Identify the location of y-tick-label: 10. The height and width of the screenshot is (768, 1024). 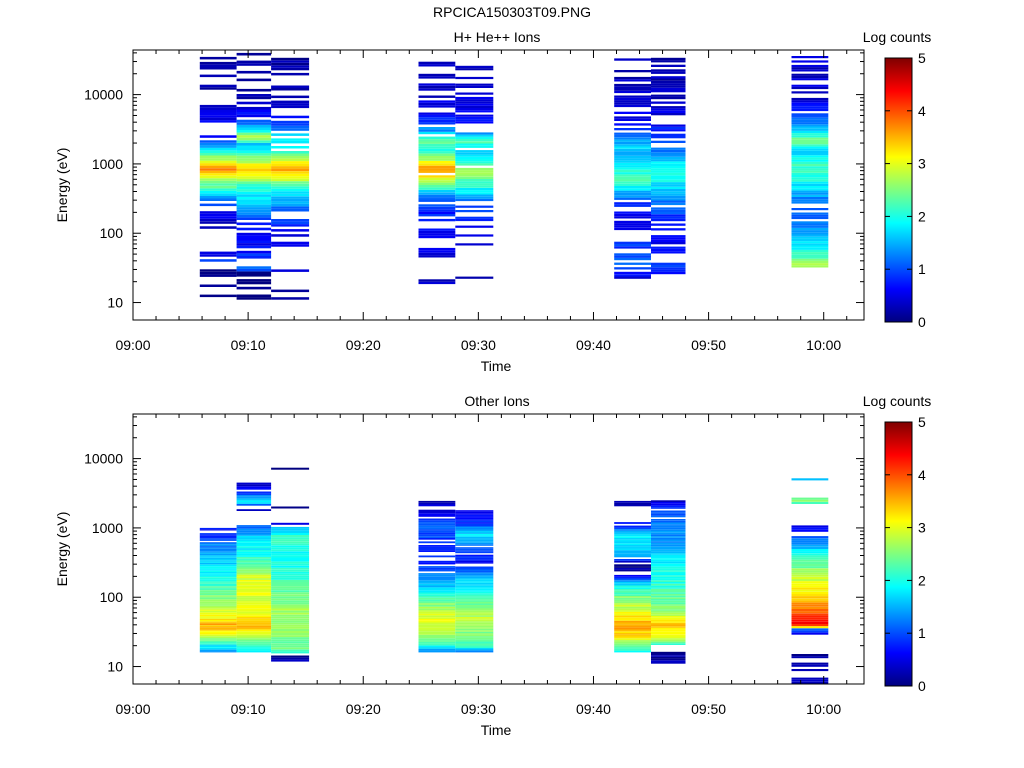
(115, 303).